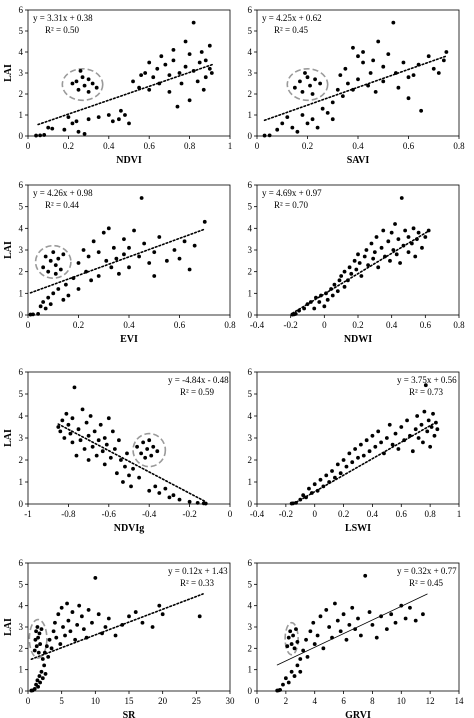  I want to click on x-tick-label: 10, so click(402, 701).